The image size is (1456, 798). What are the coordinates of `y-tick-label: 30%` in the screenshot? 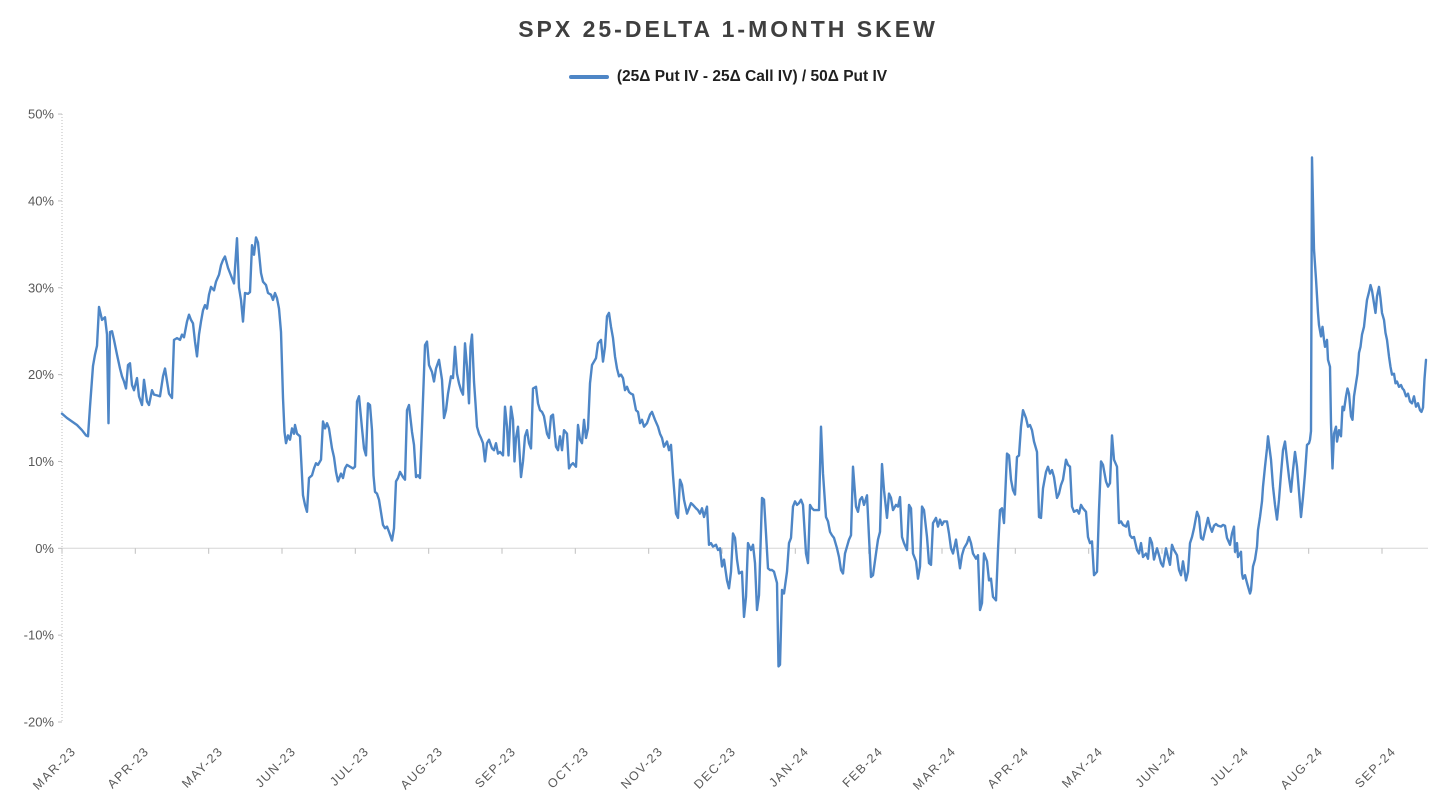 It's located at (41, 287).